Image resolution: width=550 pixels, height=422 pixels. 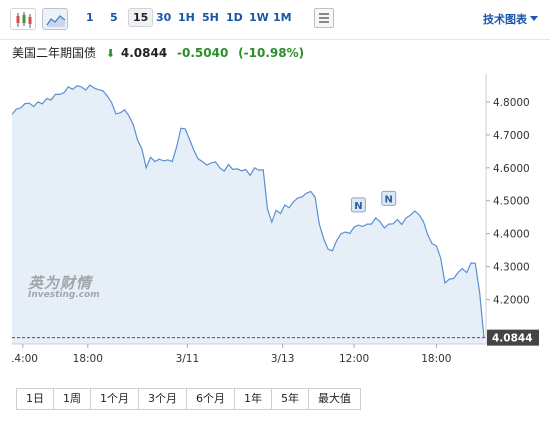 What do you see at coordinates (505, 19) in the screenshot?
I see `technical-chart-label: 技术图表` at bounding box center [505, 19].